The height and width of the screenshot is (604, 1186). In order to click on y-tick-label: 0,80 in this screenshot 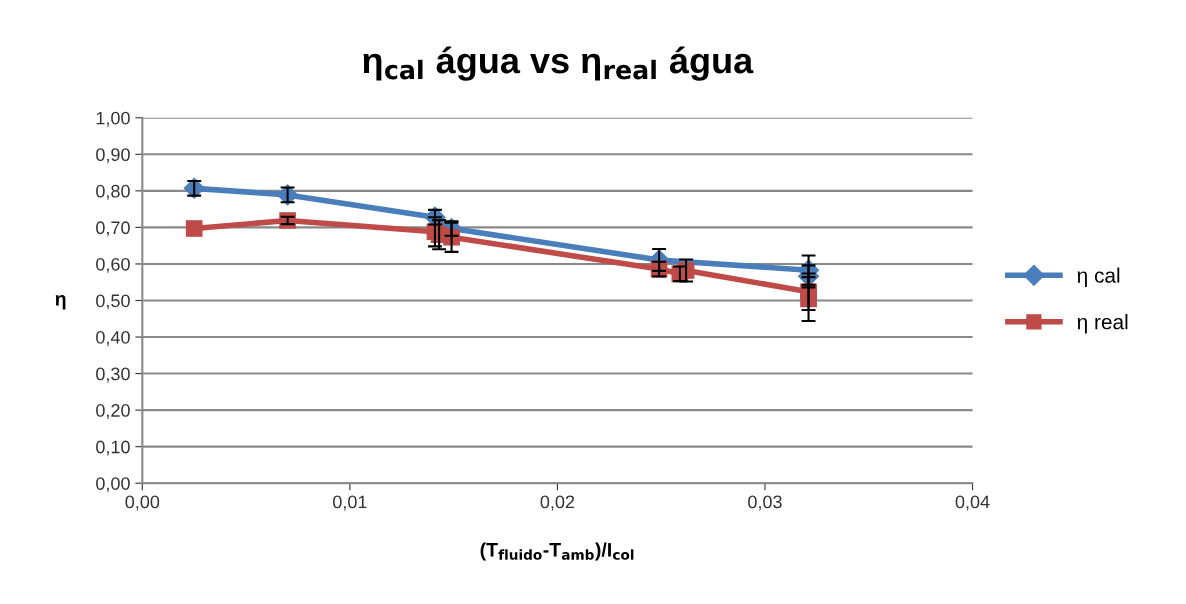, I will do `click(113, 192)`.